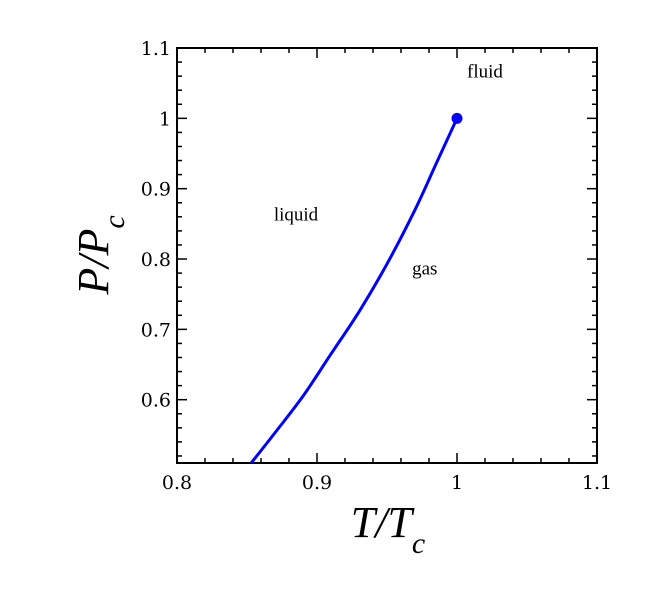 This screenshot has width=670, height=591. Describe the element at coordinates (93, 262) in the screenshot. I see `y-axis-title-main: P/P` at that location.